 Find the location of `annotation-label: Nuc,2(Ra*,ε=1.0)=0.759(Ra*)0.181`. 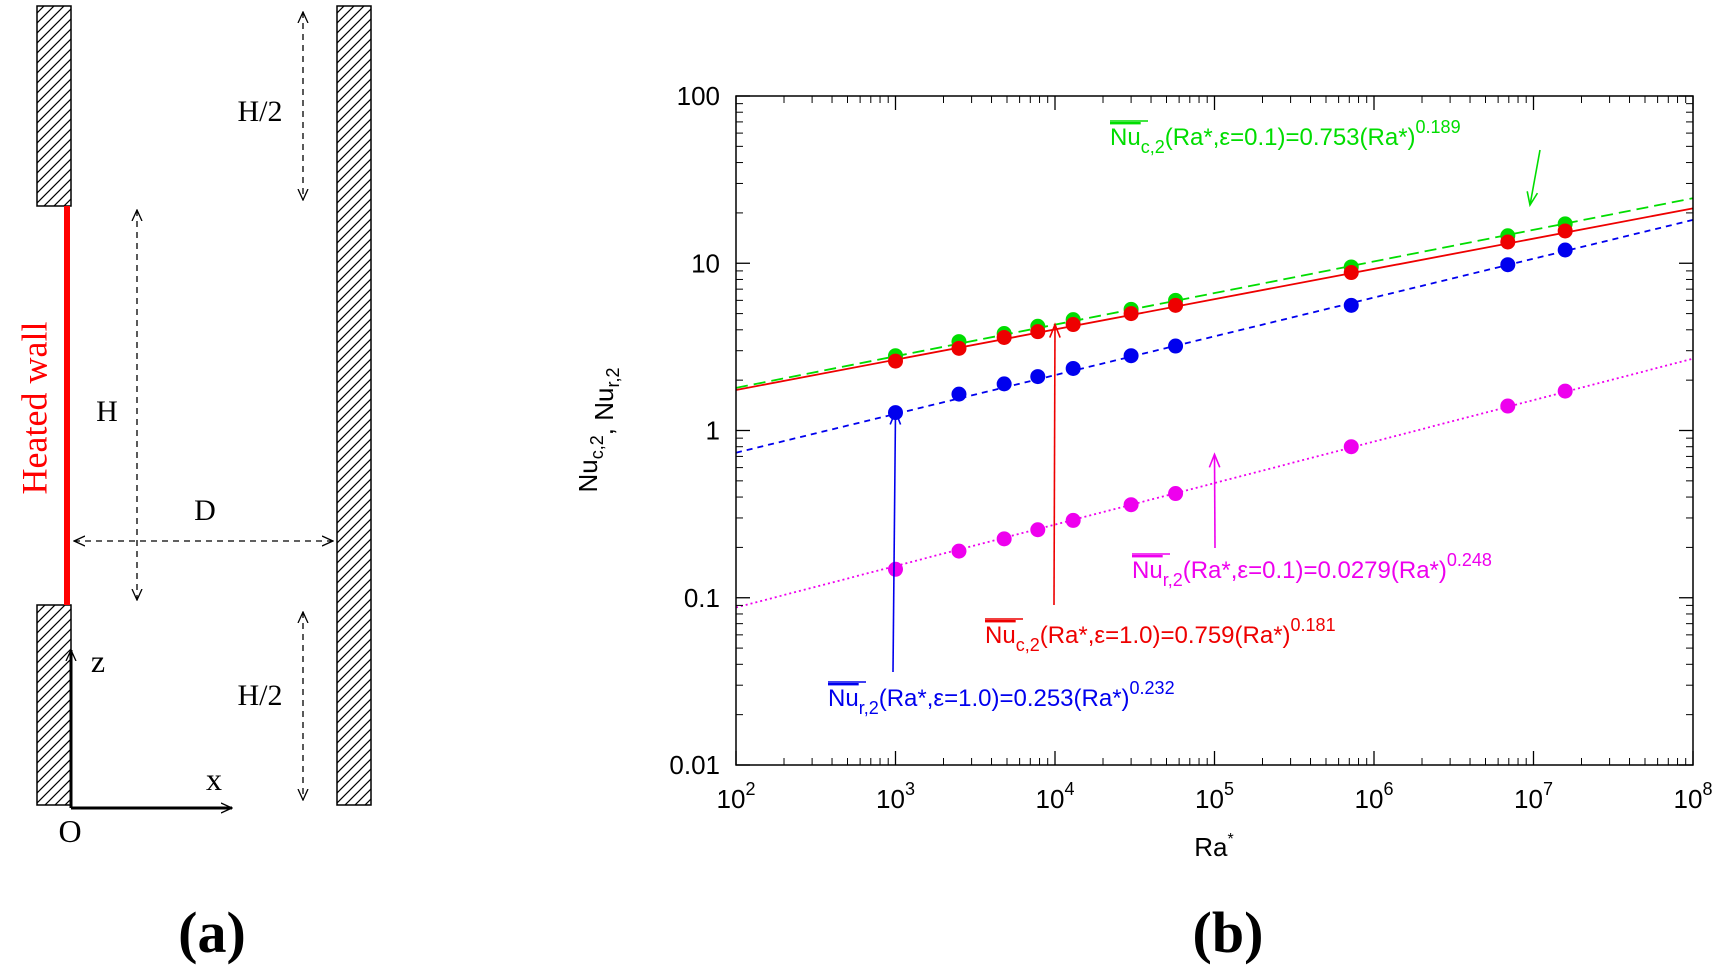

annotation-label: Nuc,2(Ra*,ε=1.0)=0.759(Ra*)0.181 is located at coordinates (1160, 635).